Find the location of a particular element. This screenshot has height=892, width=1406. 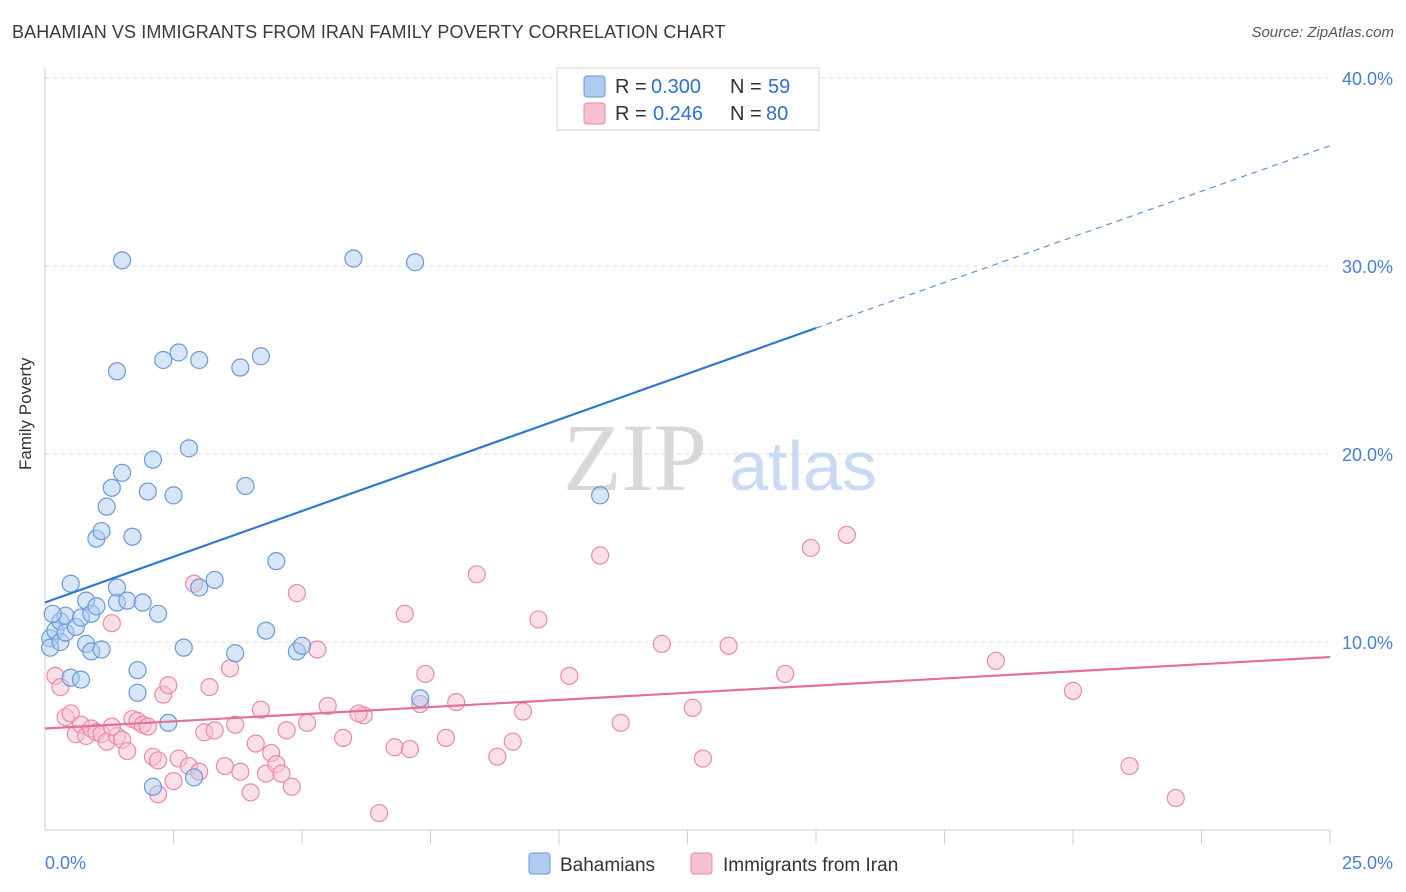

bottom-legend-swatch-iran is located at coordinates (701, 863).